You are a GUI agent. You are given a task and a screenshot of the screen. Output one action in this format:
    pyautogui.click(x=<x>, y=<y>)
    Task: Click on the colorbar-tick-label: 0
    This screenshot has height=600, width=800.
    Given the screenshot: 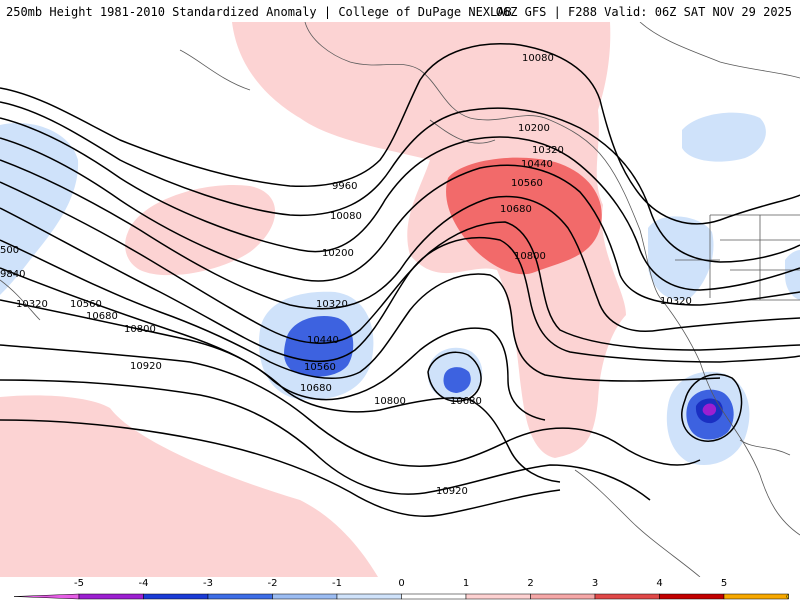 What is the action you would take?
    pyautogui.click(x=401, y=583)
    